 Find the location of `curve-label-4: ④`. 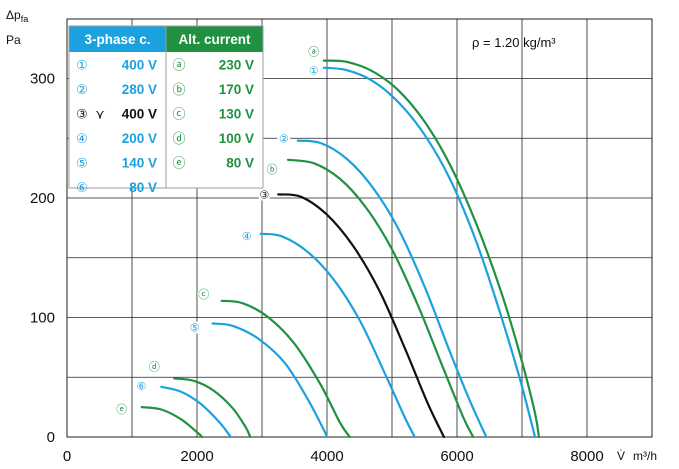

curve-label-4: ④ is located at coordinates (247, 236).